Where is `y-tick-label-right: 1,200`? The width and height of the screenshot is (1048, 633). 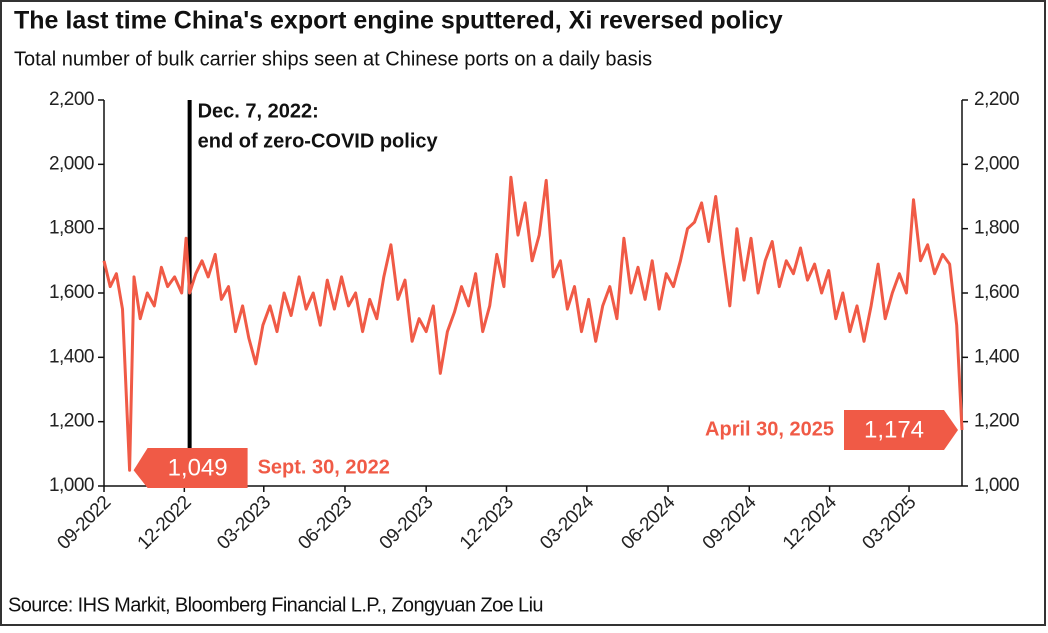 y-tick-label-right: 1,200 is located at coordinates (996, 421).